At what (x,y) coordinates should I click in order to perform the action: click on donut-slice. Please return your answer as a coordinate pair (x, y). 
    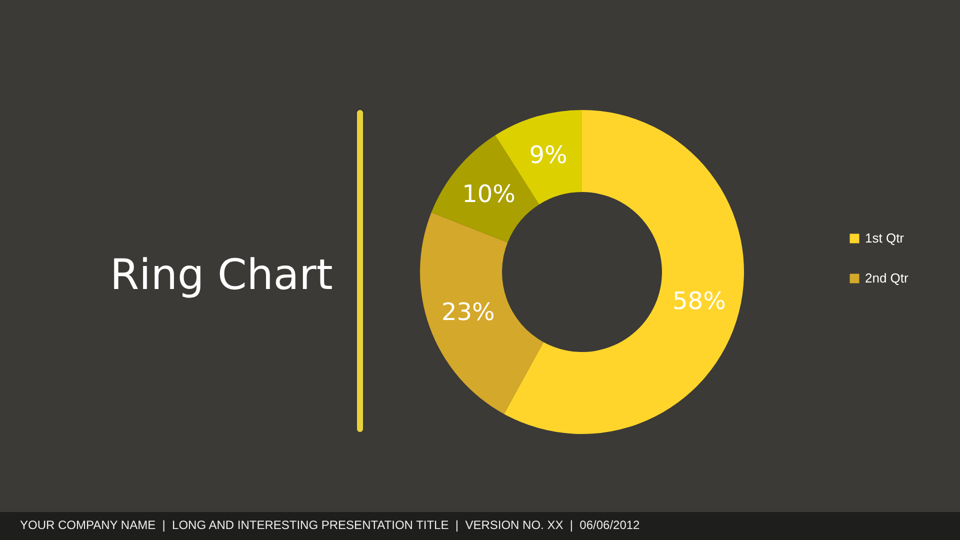
    Looking at the image, I should click on (482, 313).